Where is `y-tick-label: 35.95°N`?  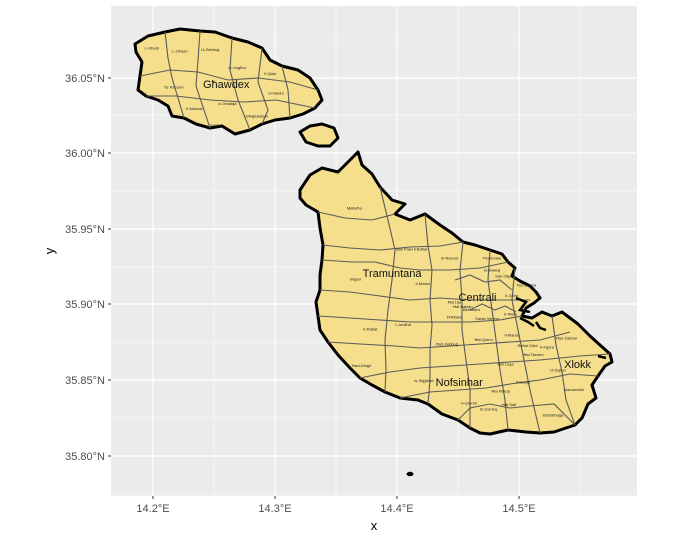 y-tick-label: 35.95°N is located at coordinates (85, 230).